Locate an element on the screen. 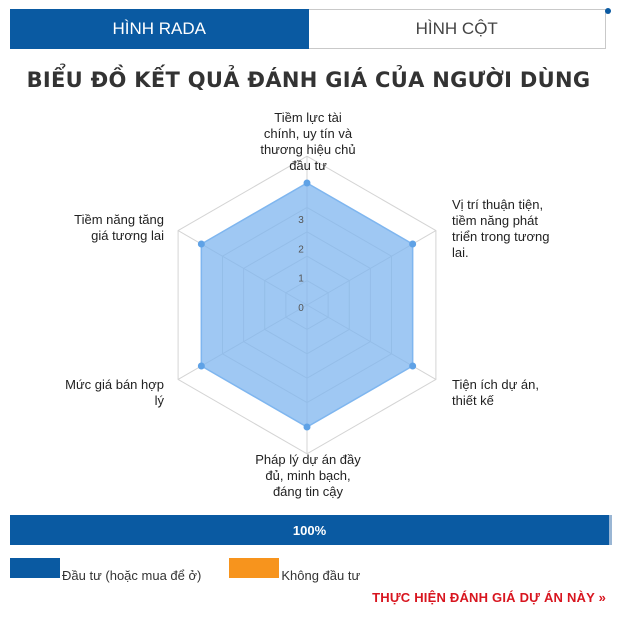 This screenshot has width=617, height=618. tab-radar: HÌNH RADA is located at coordinates (159, 29).